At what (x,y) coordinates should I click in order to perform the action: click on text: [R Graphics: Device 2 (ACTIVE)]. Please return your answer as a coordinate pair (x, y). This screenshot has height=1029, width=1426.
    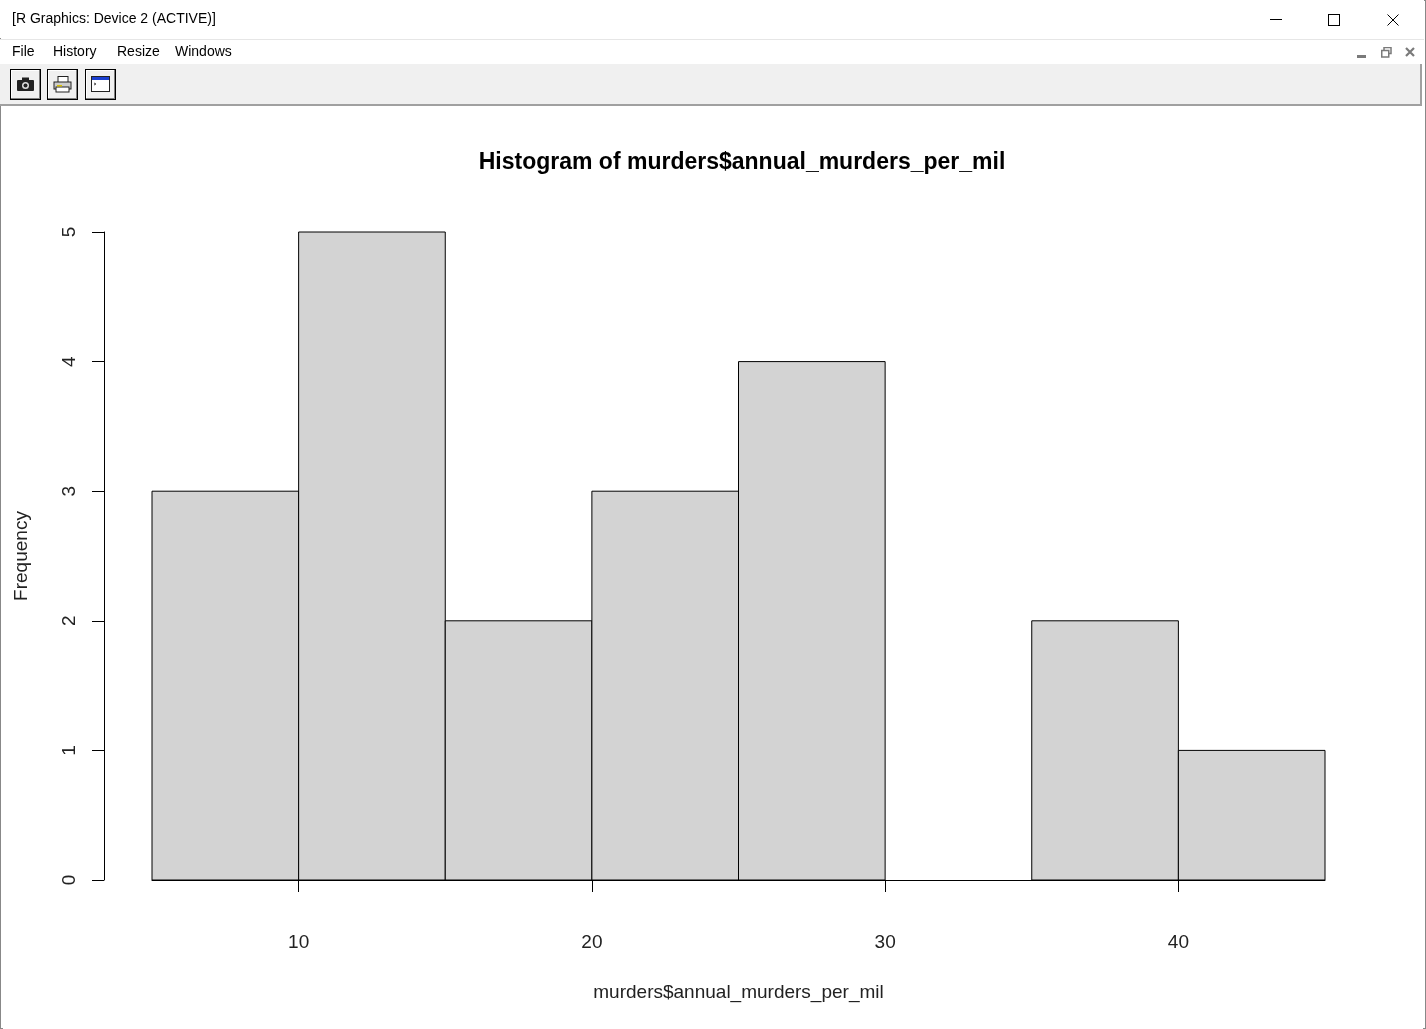
    Looking at the image, I should click on (114, 18).